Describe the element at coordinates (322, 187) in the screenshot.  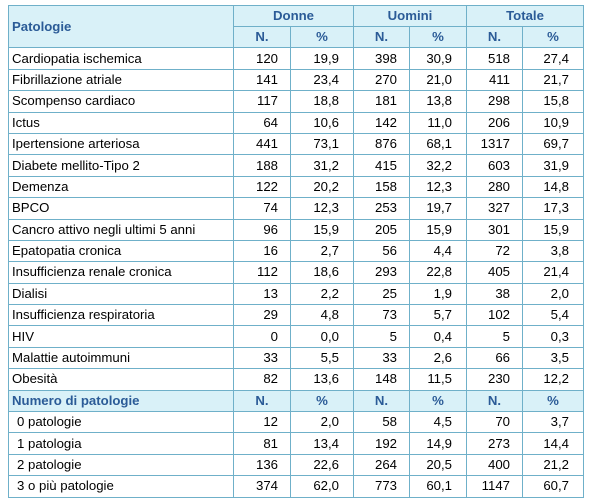
I see `cell-percent: 20,2` at that location.